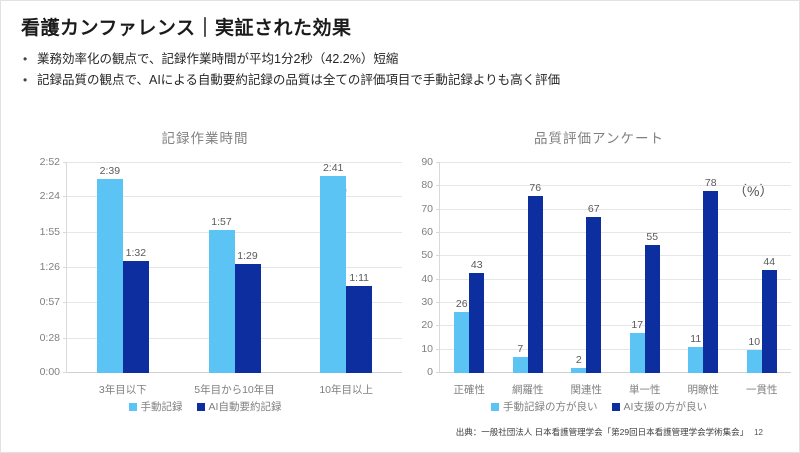  I want to click on bar-column: 55, so click(652, 268).